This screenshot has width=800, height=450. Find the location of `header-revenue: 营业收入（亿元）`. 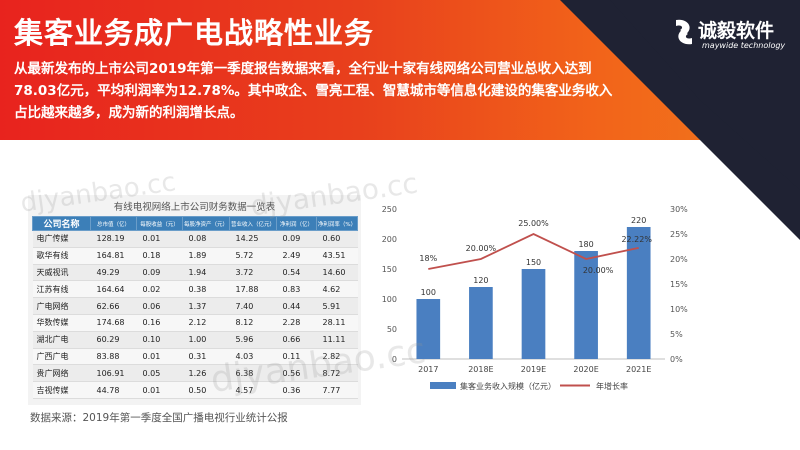

header-revenue: 营业收入（亿元） is located at coordinates (253, 223).